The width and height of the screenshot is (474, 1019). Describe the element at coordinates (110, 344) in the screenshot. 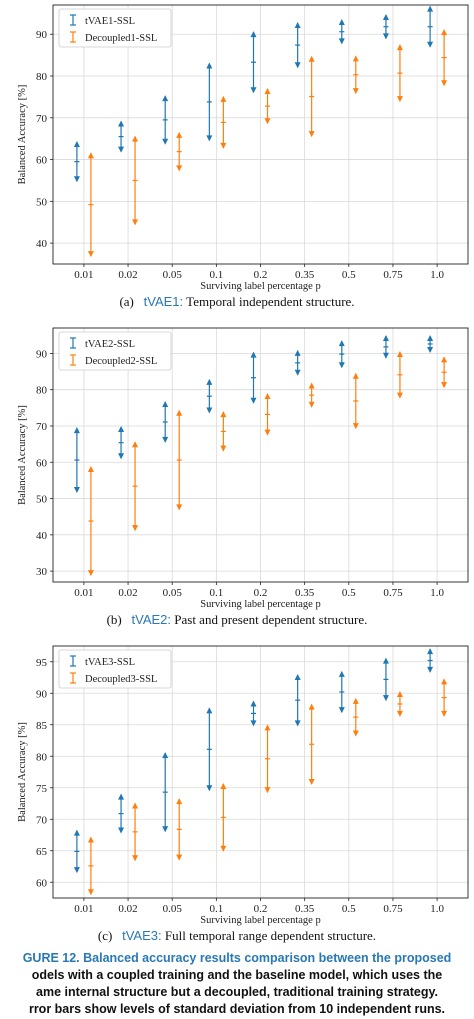

I see `legend-label: tVAE2-SSL` at that location.